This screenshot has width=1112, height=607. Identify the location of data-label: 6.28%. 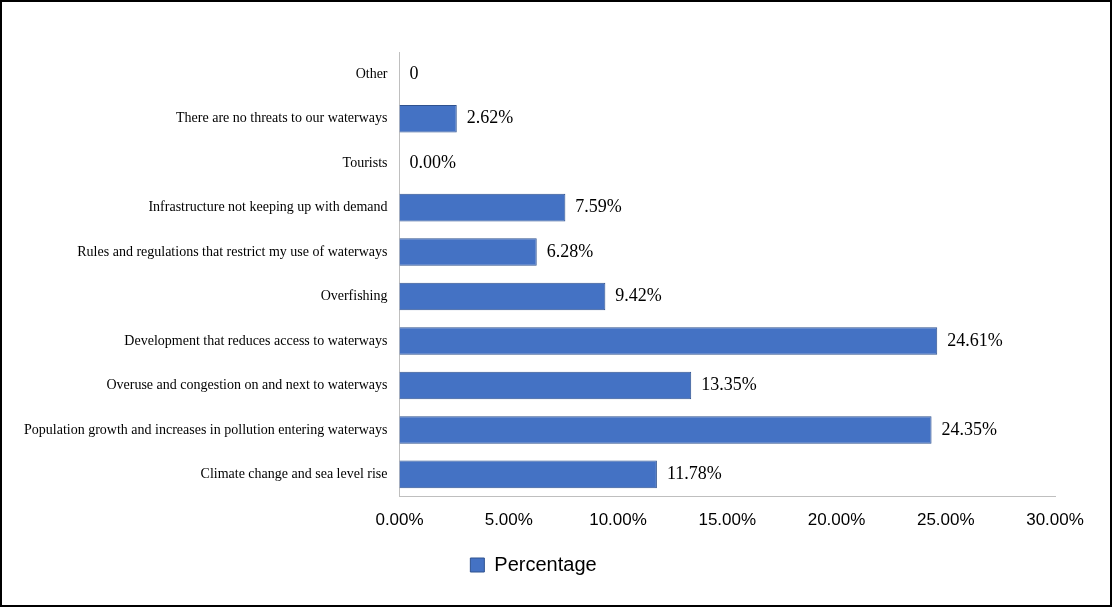
(570, 250).